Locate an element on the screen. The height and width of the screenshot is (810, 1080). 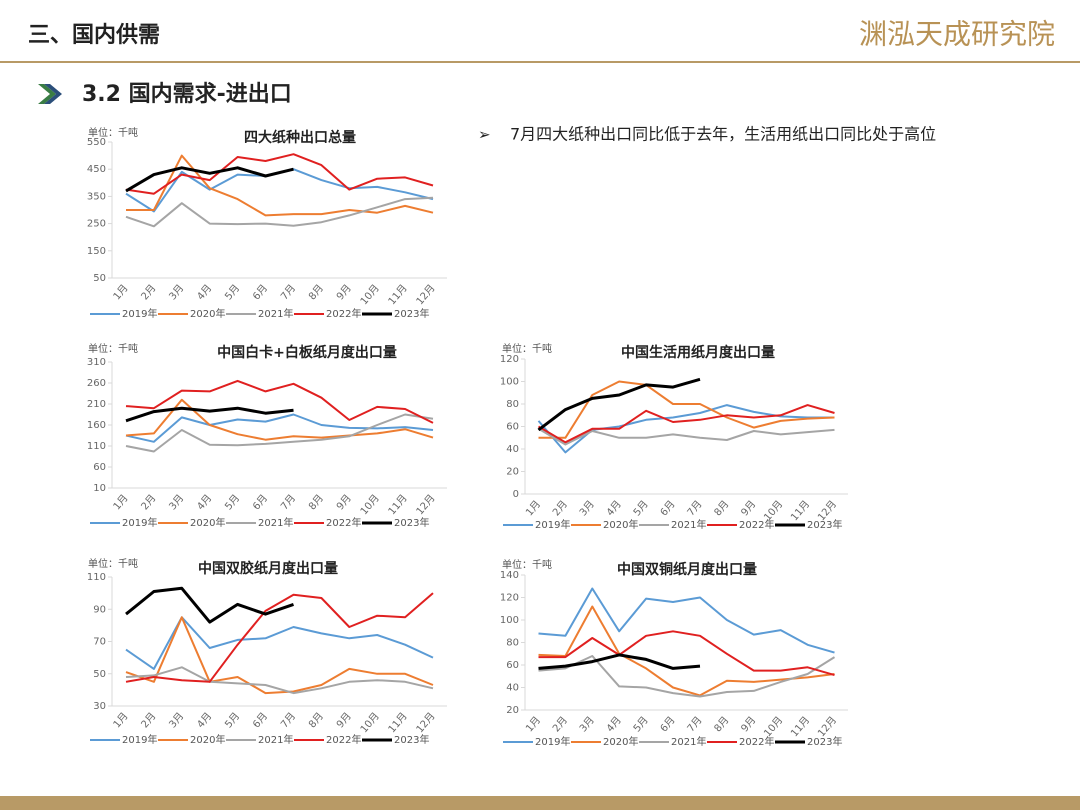
arrow-icon is located at coordinates (53, 94).